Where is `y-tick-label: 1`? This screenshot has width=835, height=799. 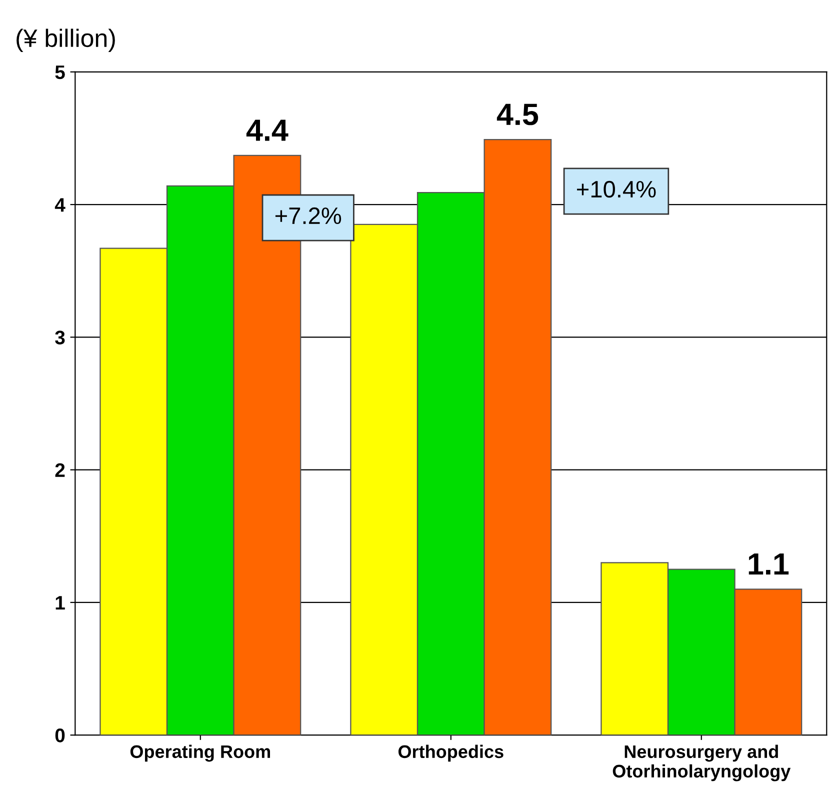 y-tick-label: 1 is located at coordinates (60, 603).